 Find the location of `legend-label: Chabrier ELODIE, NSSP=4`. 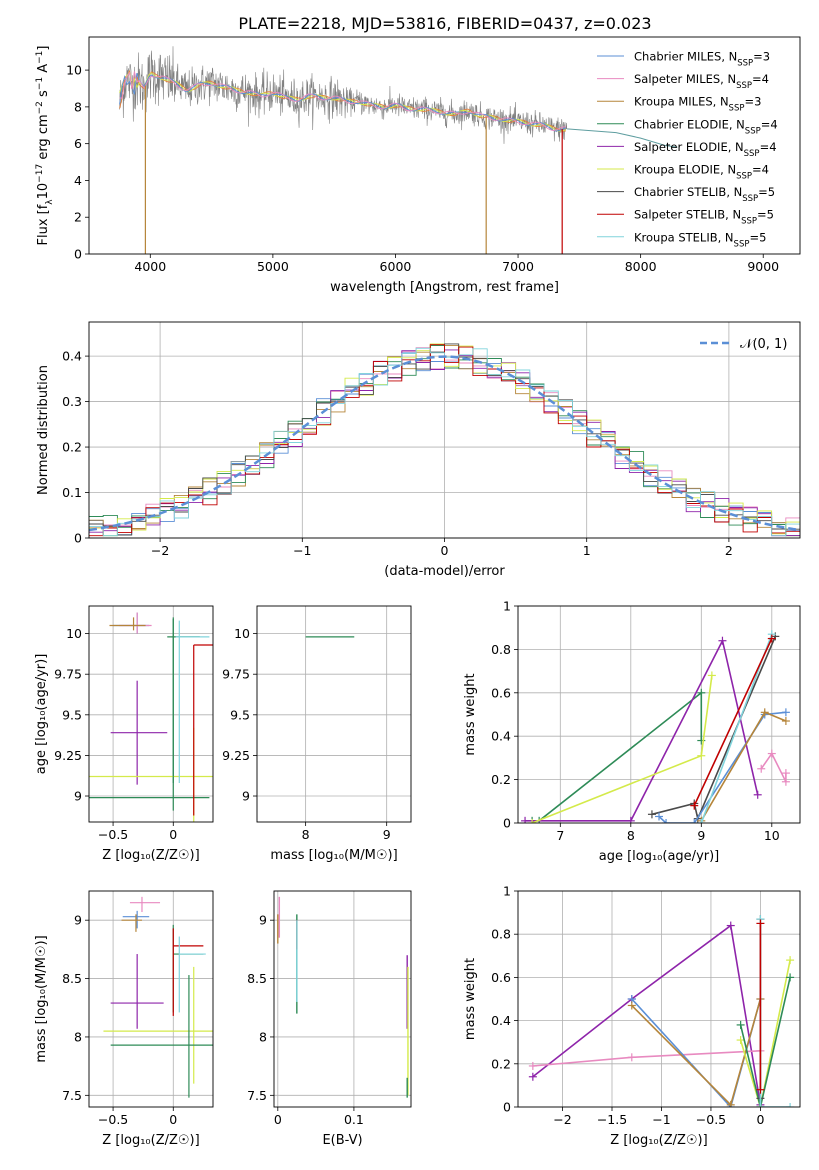

legend-label: Chabrier ELODIE, NSSP=4 is located at coordinates (706, 126).